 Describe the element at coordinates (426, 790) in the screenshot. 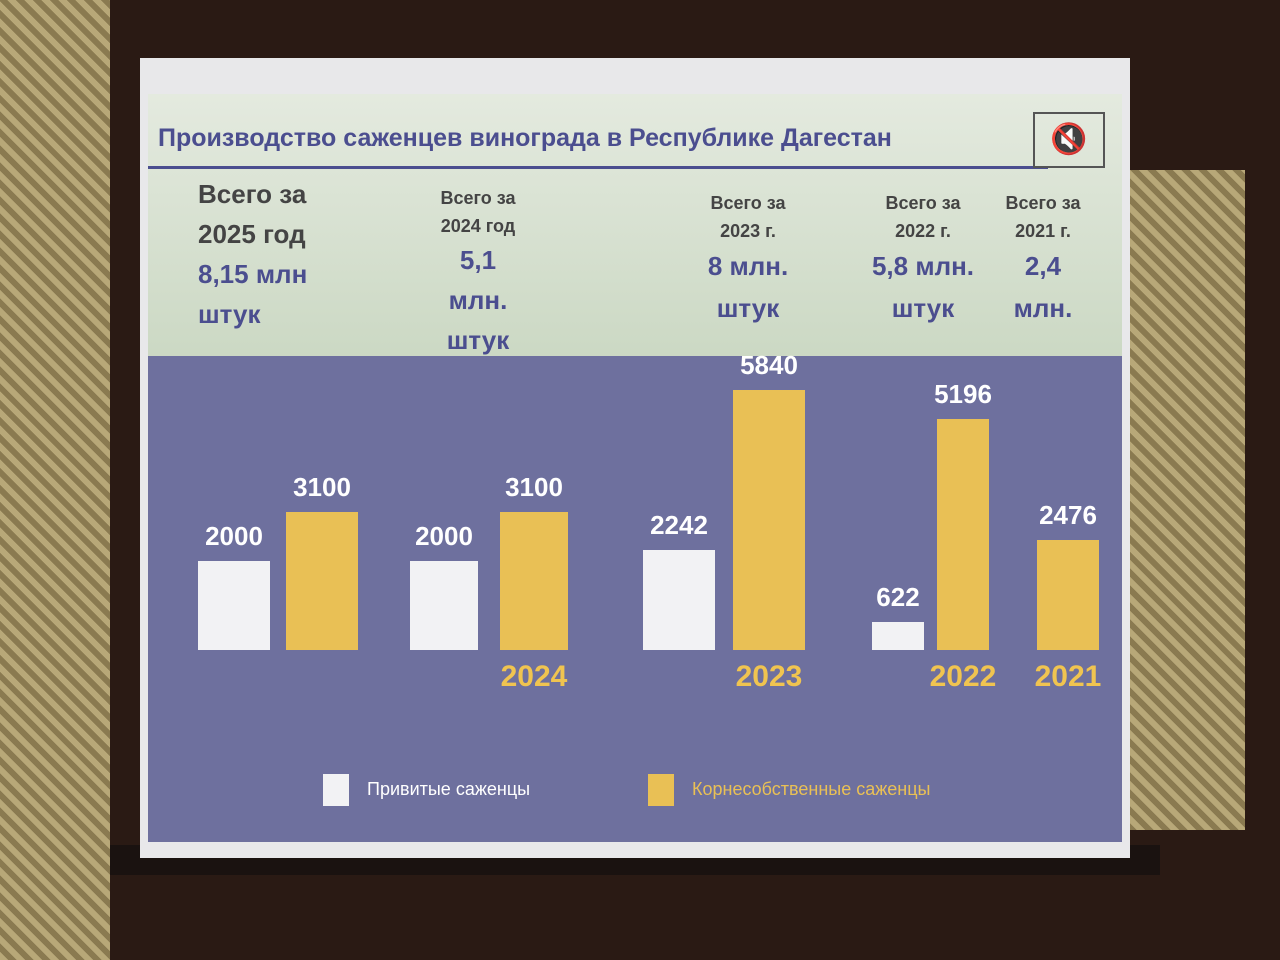

I see `legend-item-grafted: Привитые саженцы` at that location.